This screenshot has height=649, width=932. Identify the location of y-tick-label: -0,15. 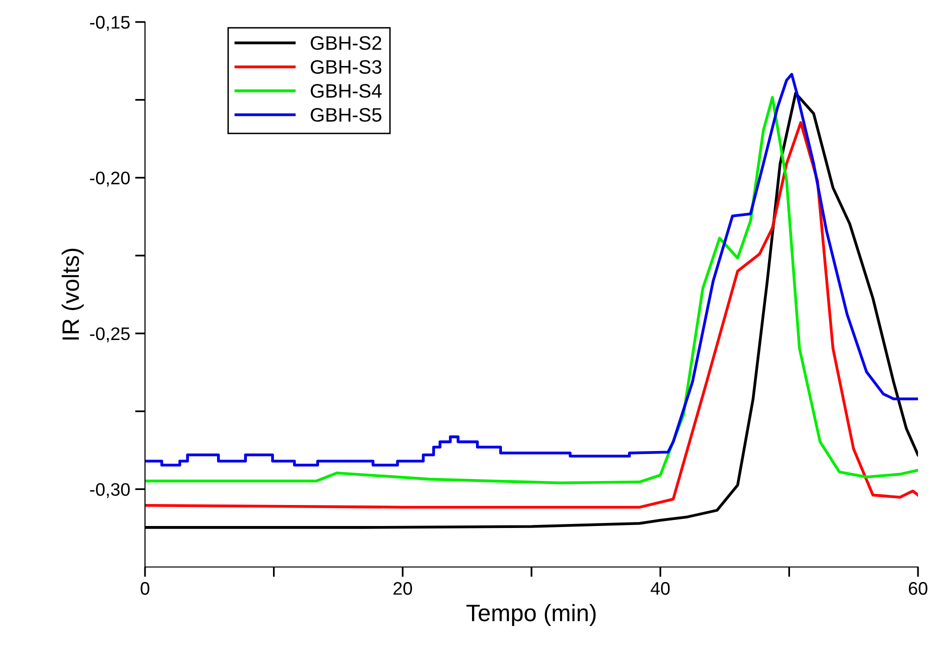
(110, 23).